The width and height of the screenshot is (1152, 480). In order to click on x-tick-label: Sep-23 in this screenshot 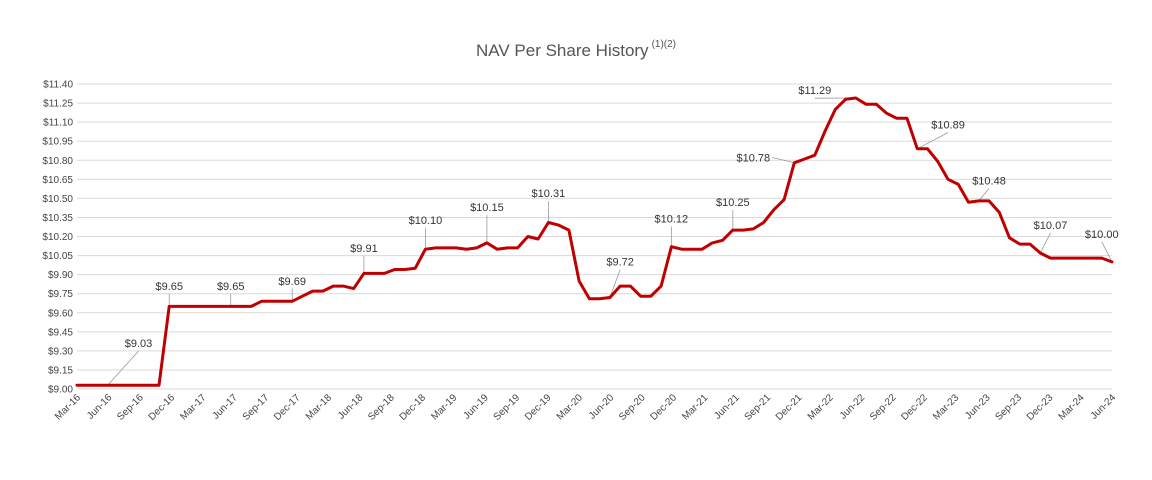, I will do `click(1008, 407)`.